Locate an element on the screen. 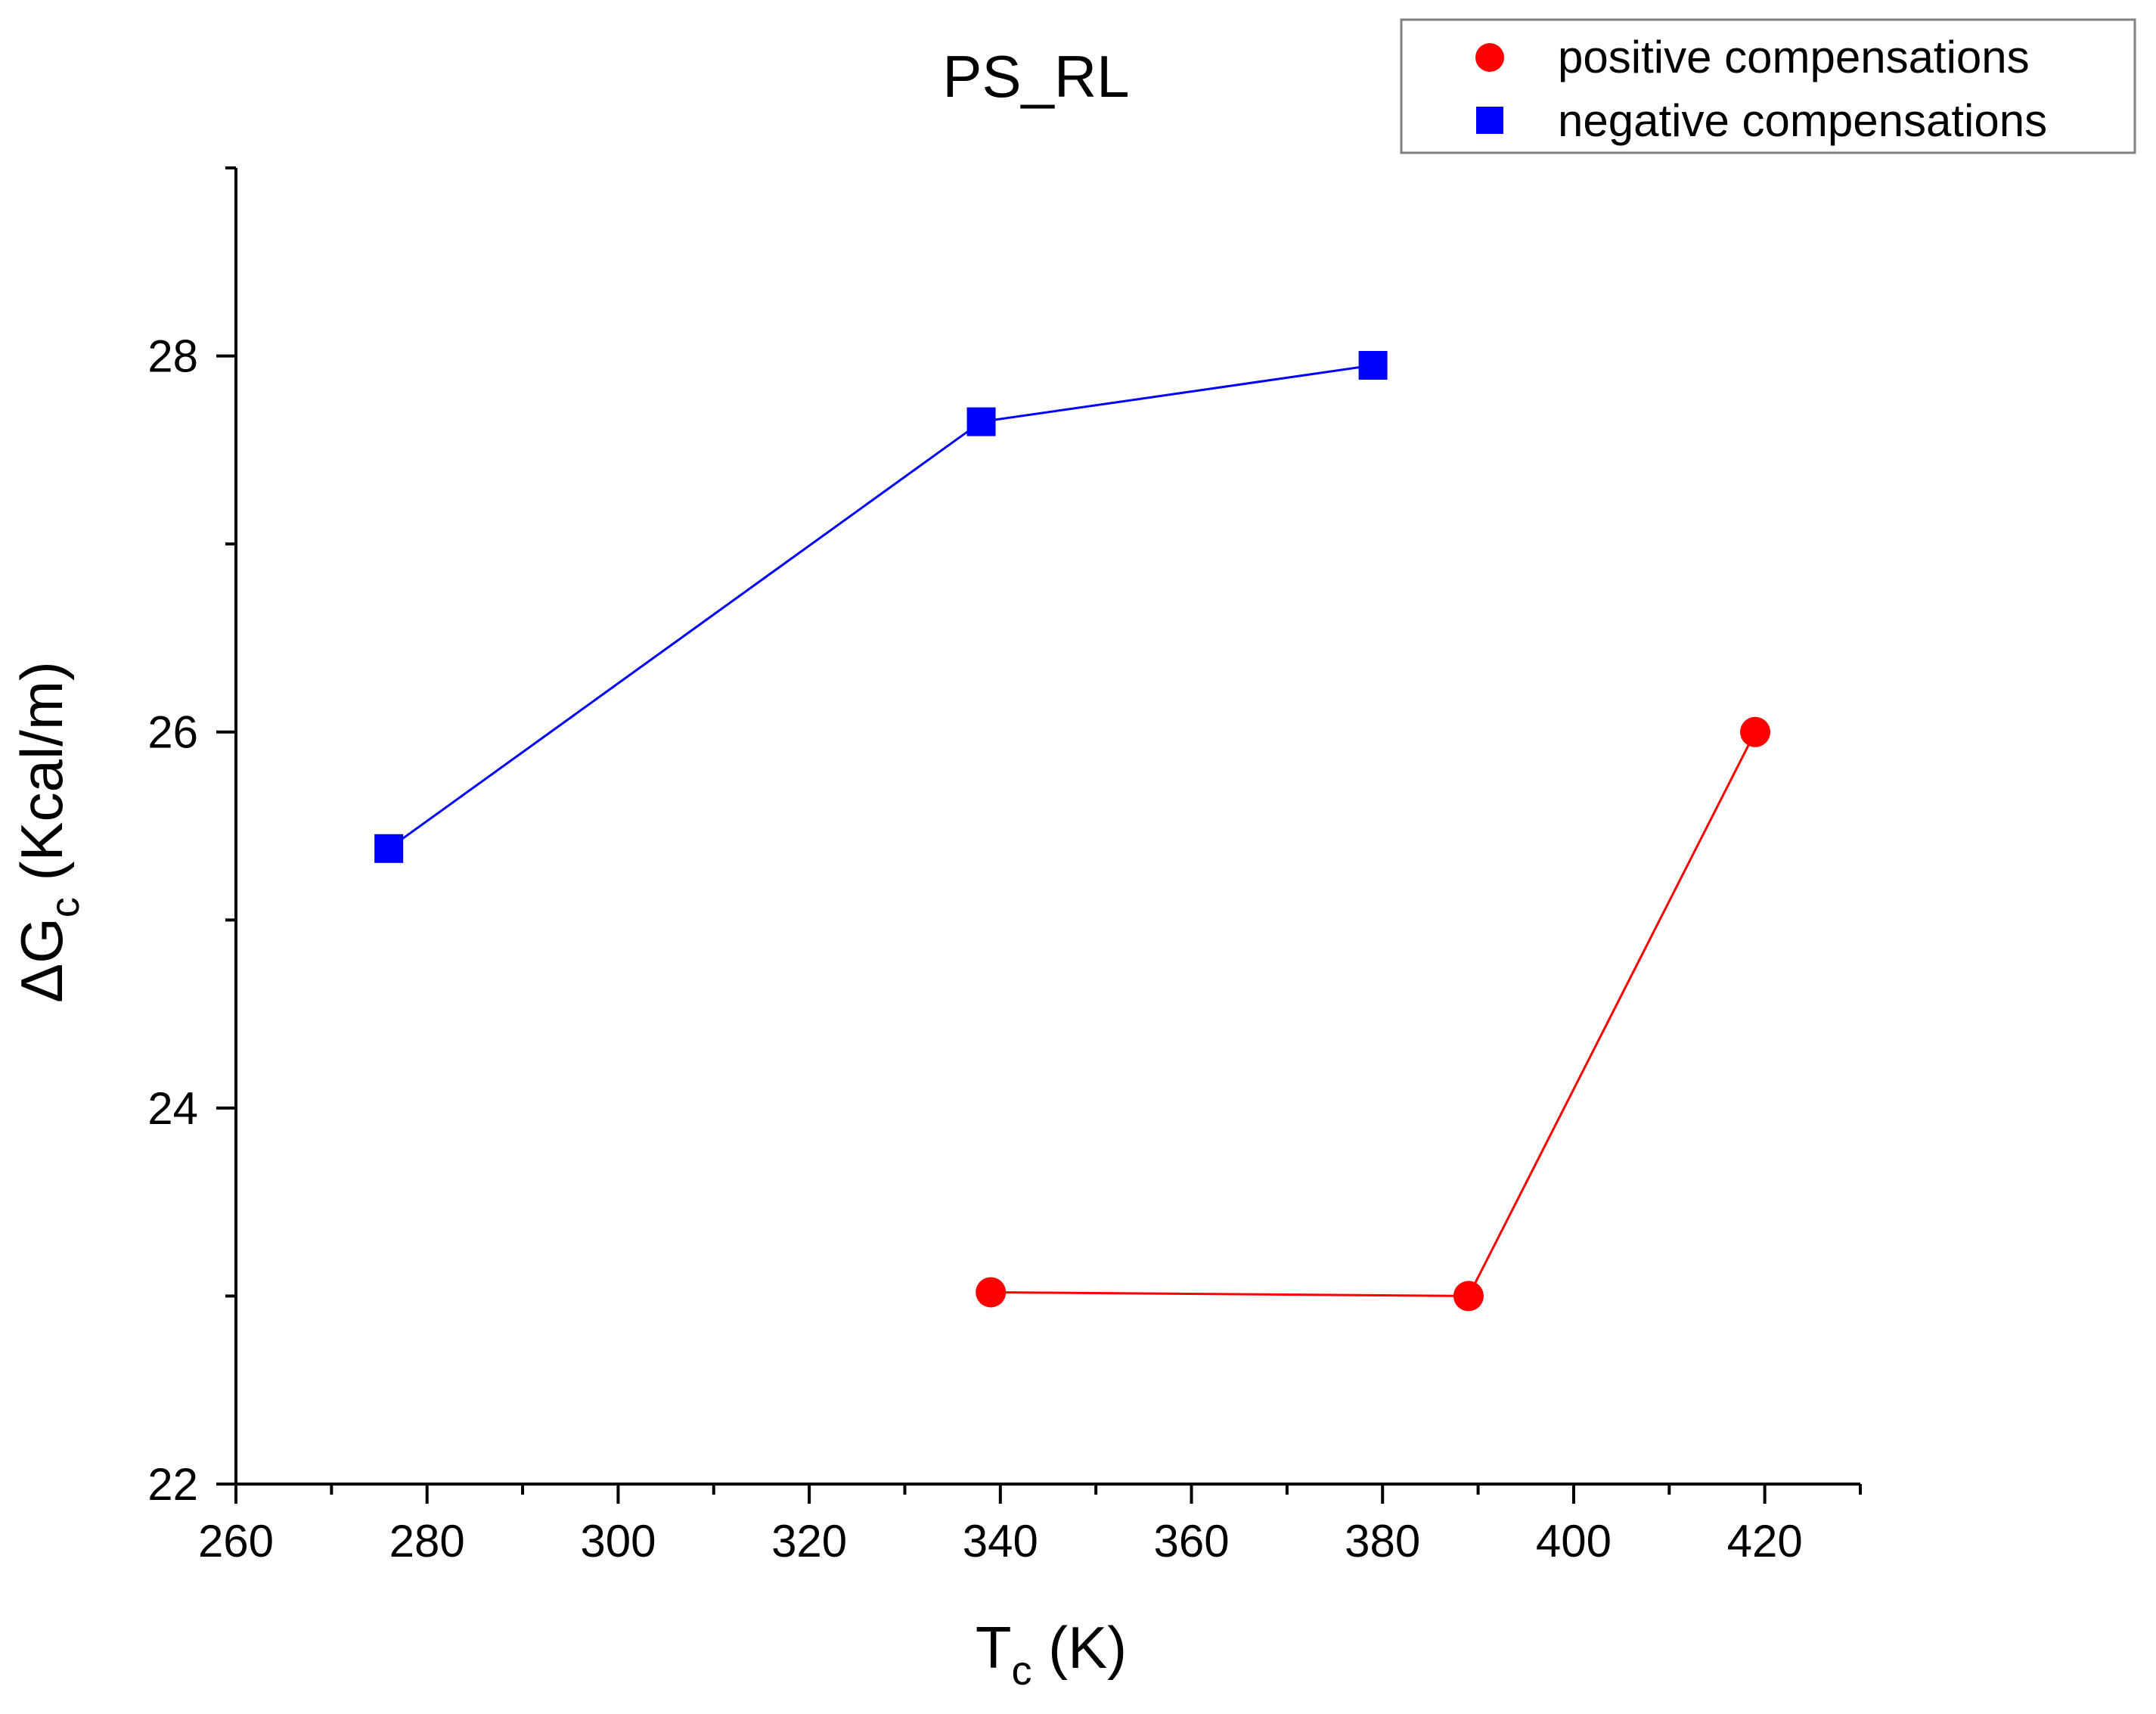 This screenshot has height=1714, width=2156. legend-box is located at coordinates (1768, 86).